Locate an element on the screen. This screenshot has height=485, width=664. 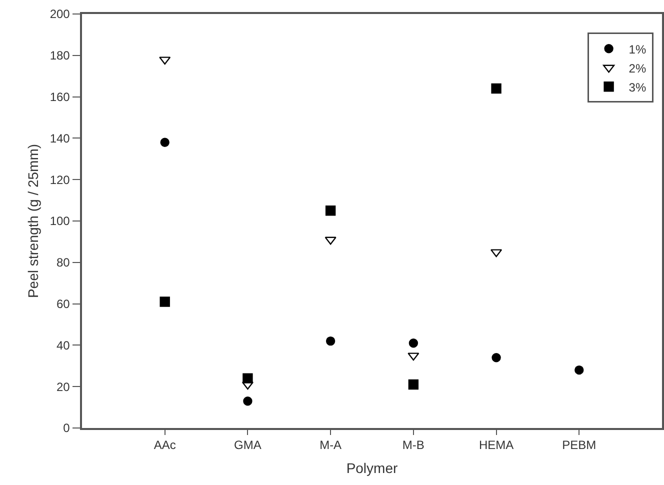
x-axis-title: Polymer is located at coordinates (372, 468).